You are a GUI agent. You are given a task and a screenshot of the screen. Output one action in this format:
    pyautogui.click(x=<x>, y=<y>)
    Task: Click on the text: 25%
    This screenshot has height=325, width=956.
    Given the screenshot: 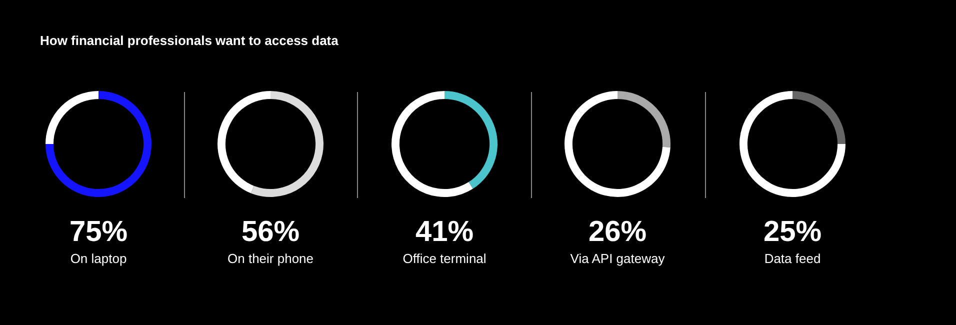 What is the action you would take?
    pyautogui.click(x=792, y=232)
    